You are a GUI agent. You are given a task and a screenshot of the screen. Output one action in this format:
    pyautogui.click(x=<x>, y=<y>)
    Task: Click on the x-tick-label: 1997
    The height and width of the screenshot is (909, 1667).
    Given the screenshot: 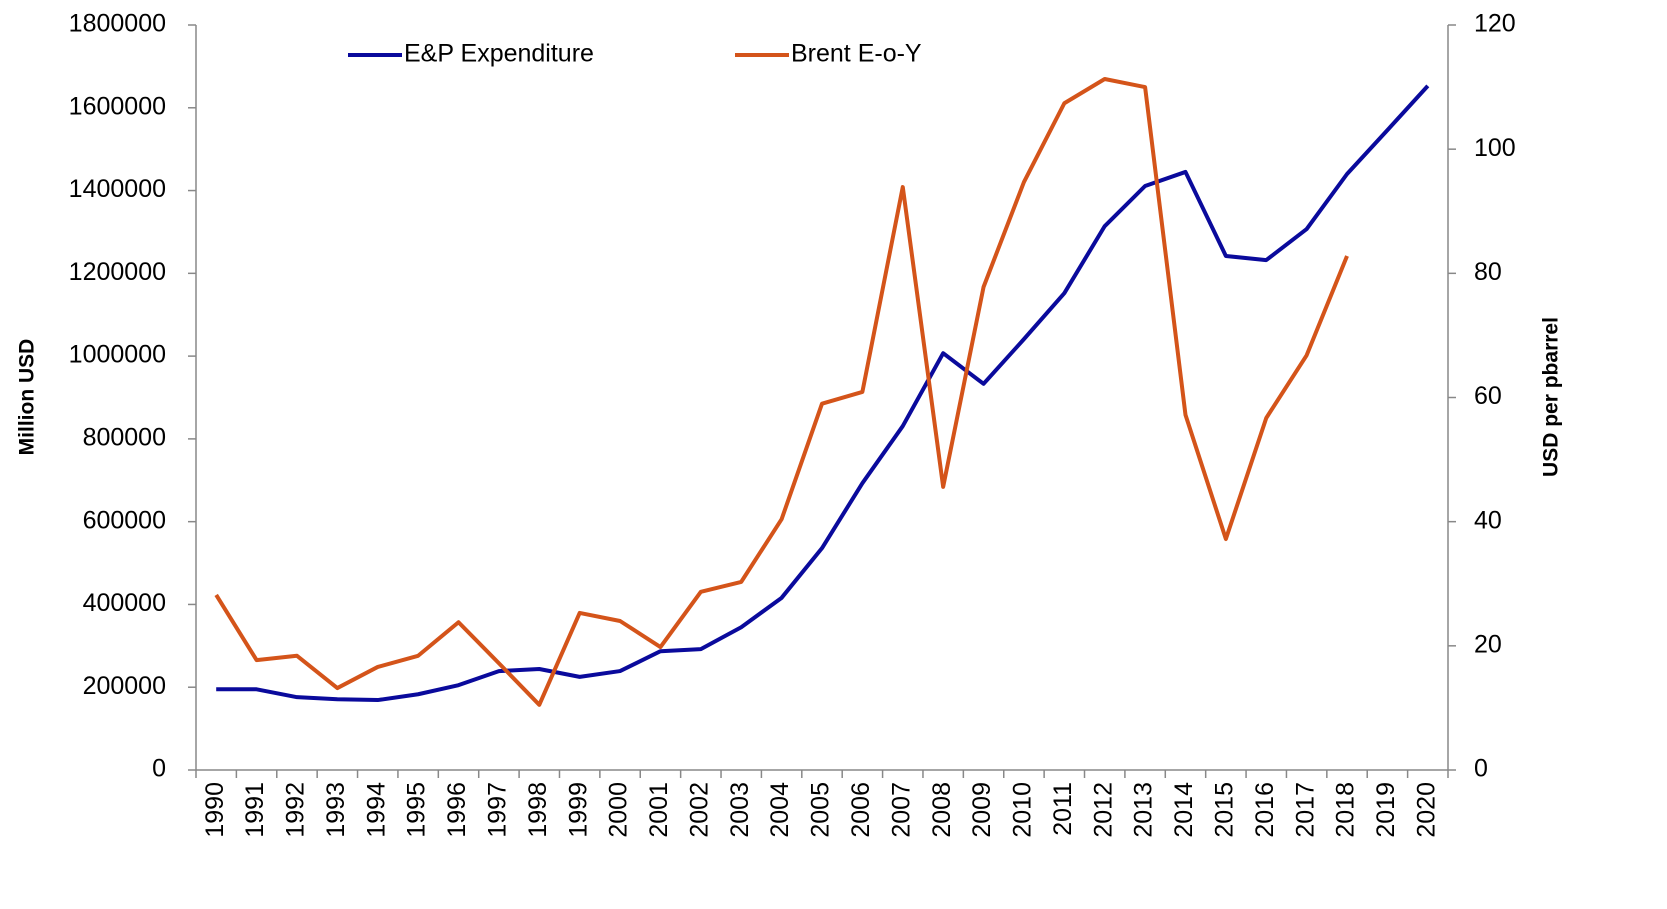 What is the action you would take?
    pyautogui.click(x=498, y=810)
    